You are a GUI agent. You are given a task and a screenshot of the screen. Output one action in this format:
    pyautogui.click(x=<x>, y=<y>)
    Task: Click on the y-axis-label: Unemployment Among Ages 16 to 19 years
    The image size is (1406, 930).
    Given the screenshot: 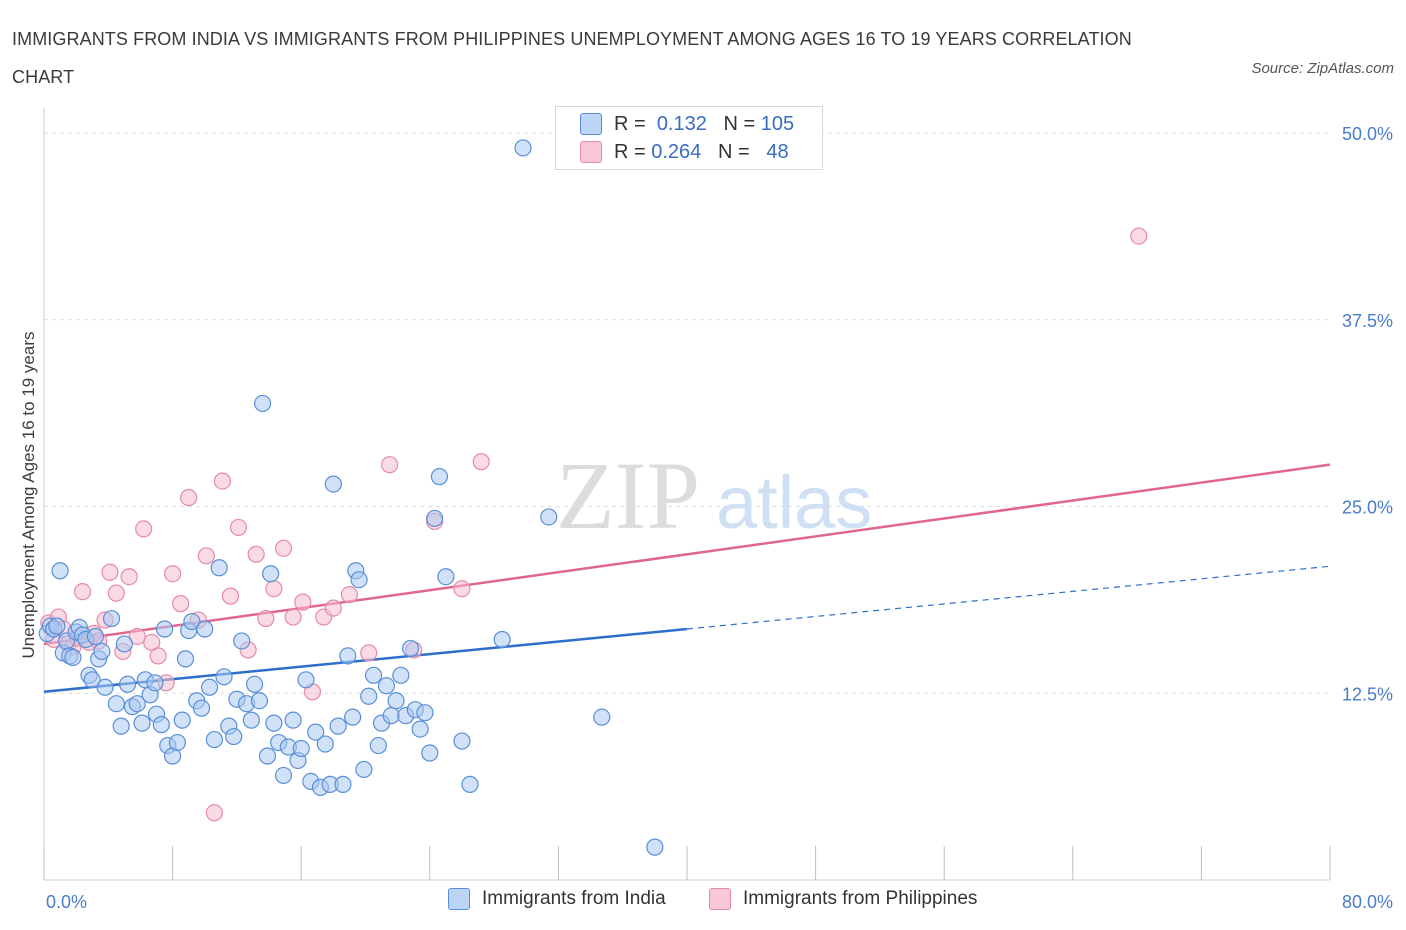 What is the action you would take?
    pyautogui.click(x=28, y=495)
    